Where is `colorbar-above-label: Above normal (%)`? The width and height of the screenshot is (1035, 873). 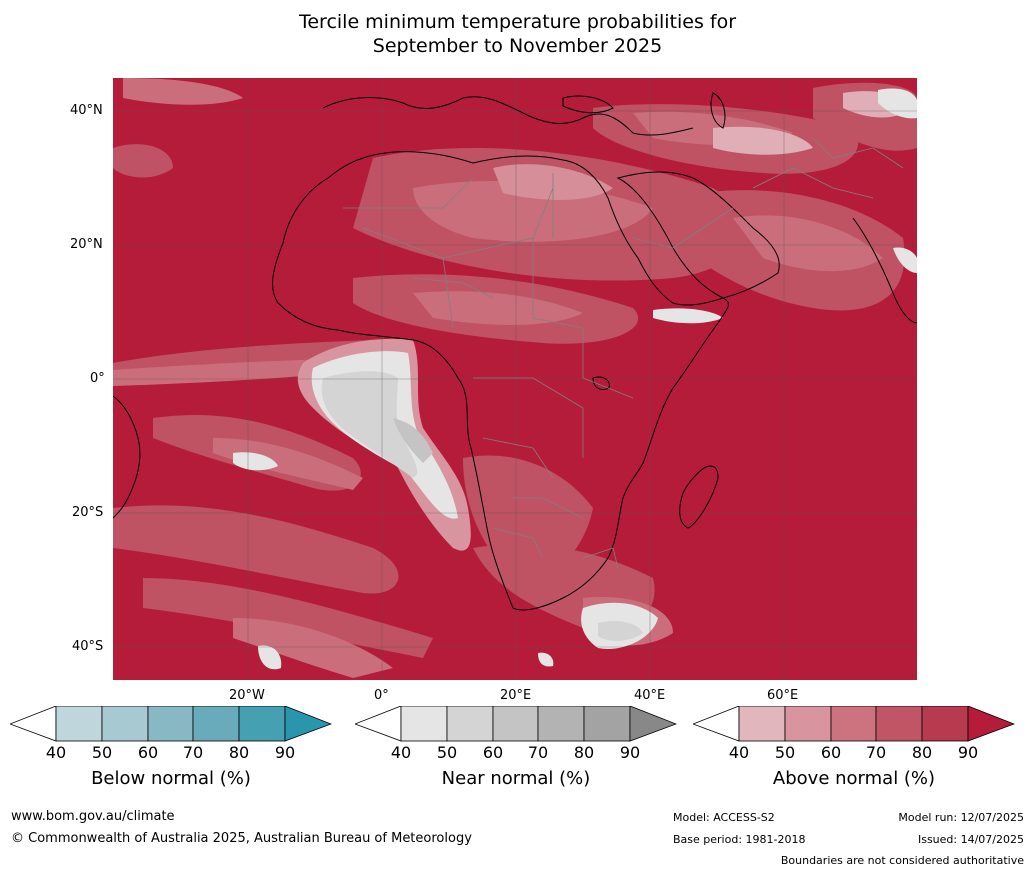 colorbar-above-label: Above normal (%) is located at coordinates (854, 778).